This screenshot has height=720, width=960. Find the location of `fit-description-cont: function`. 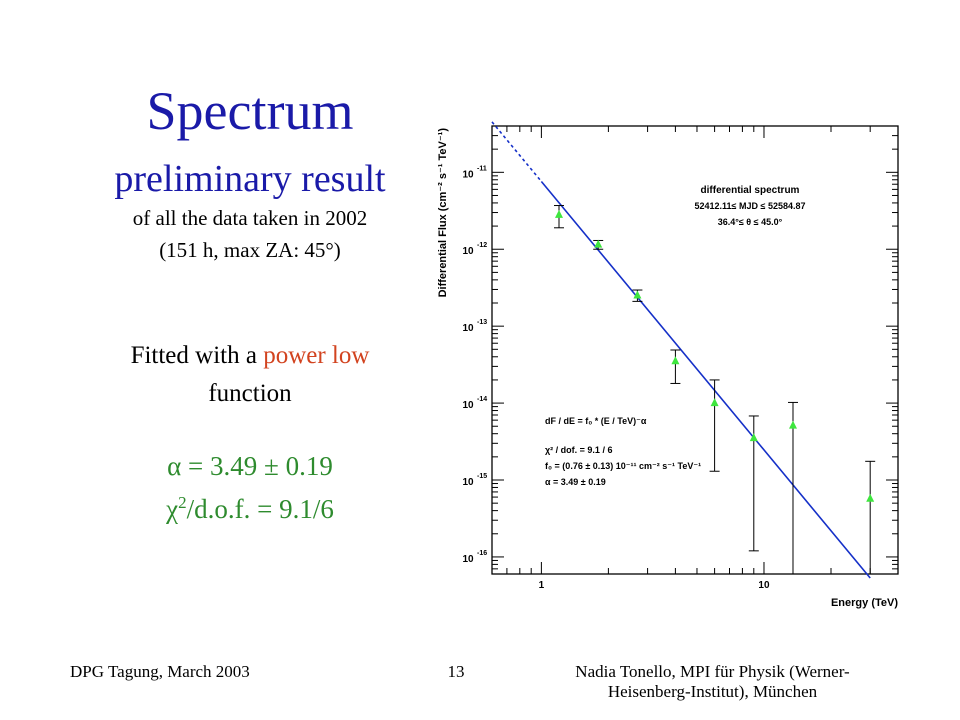

fit-description-cont: function is located at coordinates (250, 393).